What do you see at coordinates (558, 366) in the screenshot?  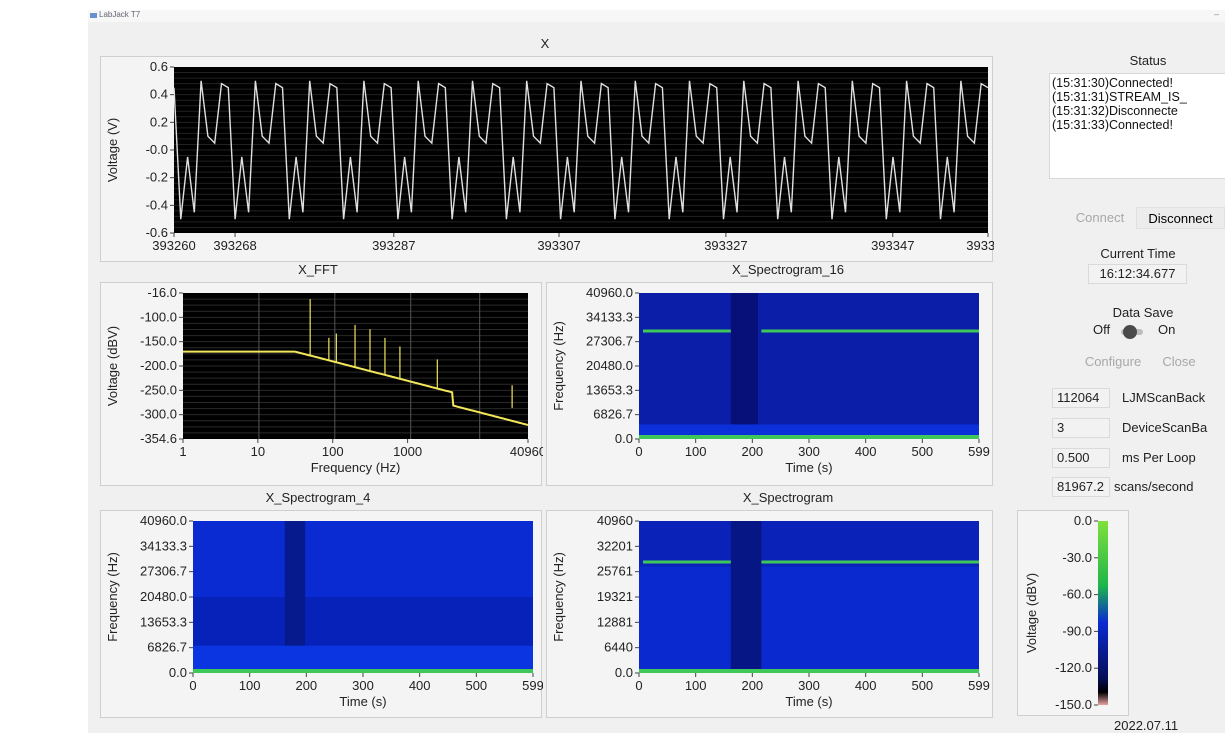 I see `y-axis-label: Frequency (Hz)` at bounding box center [558, 366].